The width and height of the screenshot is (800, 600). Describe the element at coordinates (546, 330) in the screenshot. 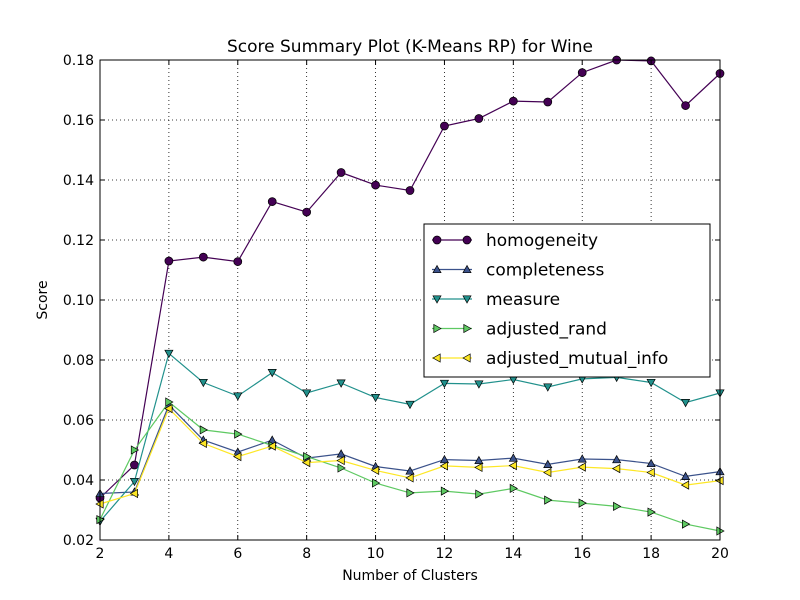

I see `legend-label: adjusted_rand` at that location.